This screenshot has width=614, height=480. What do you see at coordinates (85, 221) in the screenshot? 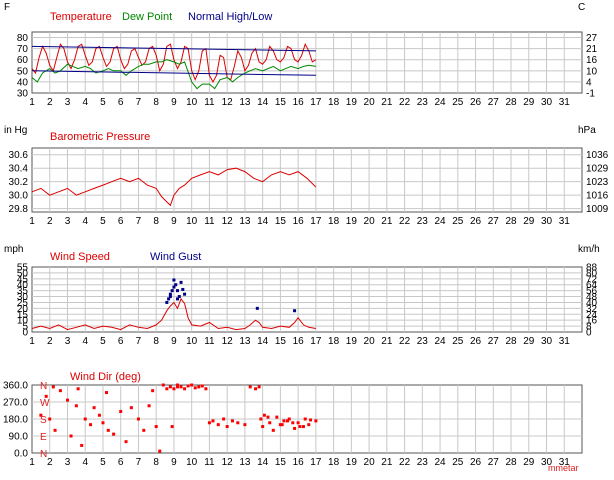
I see `x-tick-label: 4` at bounding box center [85, 221].